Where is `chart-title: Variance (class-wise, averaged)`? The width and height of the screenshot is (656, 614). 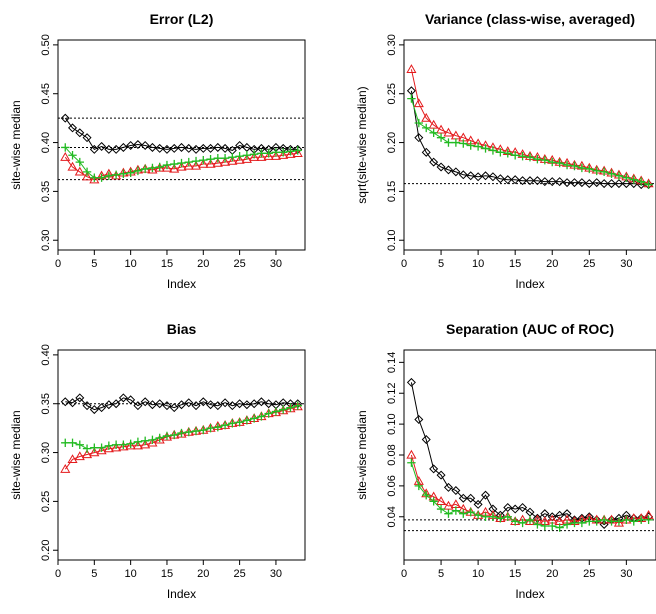
chart-title: Variance (class-wise, averaged) is located at coordinates (530, 19).